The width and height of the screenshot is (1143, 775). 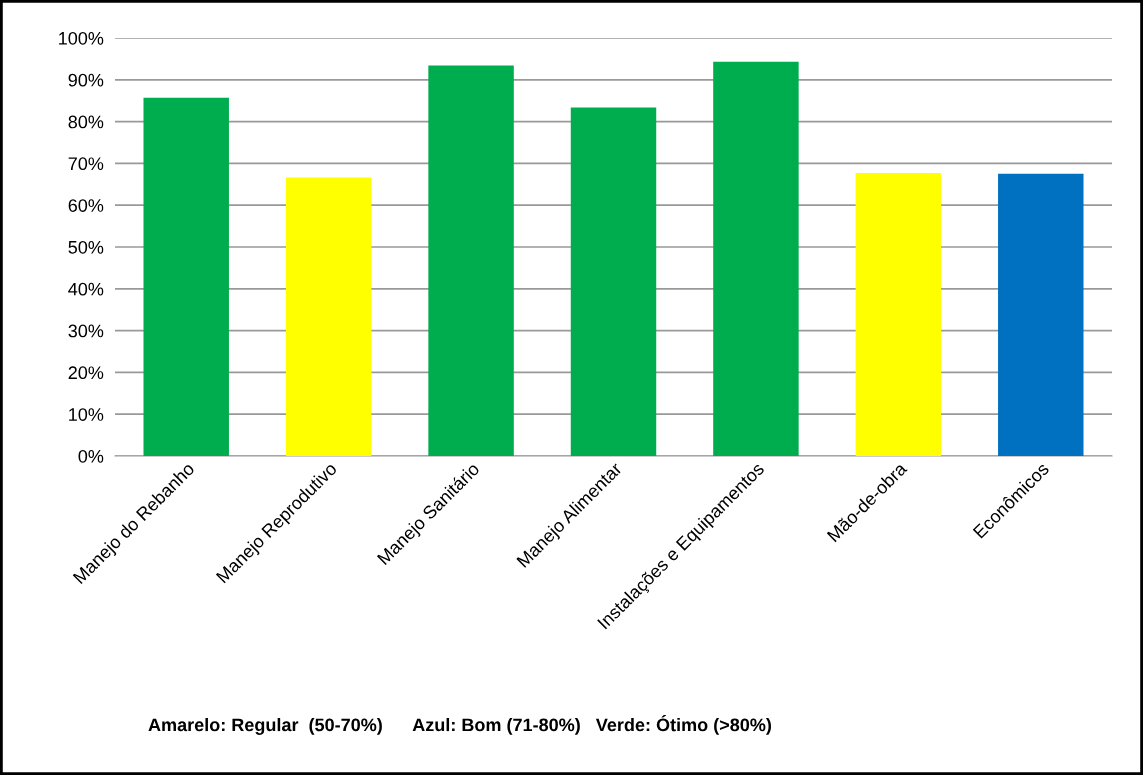 I want to click on text: Amarelo: Regular (50-70%) Azul: Bom (71-80%) Verde: Ótimo (>80%), so click(x=459, y=725).